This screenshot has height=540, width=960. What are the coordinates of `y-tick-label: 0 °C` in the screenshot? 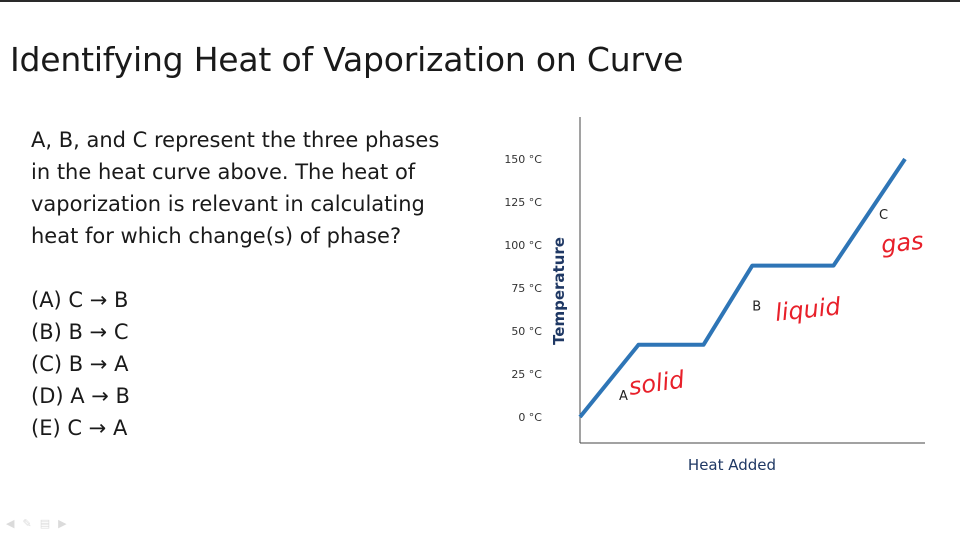 It's located at (530, 417).